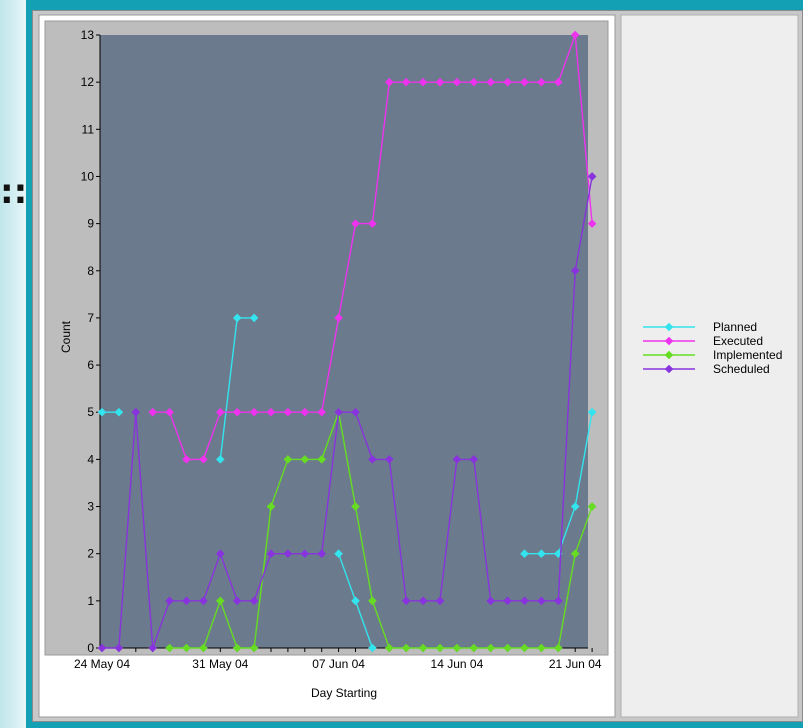 The image size is (803, 728). I want to click on x-tick-label: 21 Jun 04, so click(575, 664).